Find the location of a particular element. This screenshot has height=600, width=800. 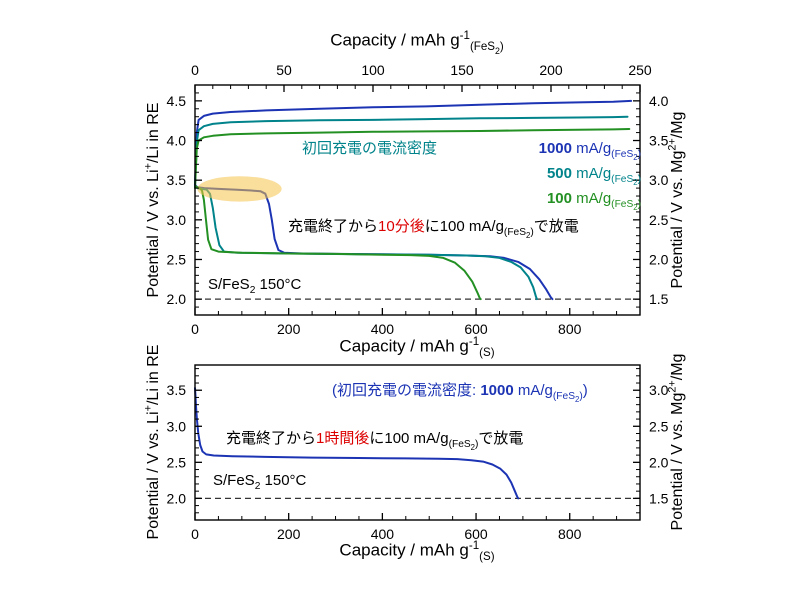

top-chart-sample-label: S/FeS2 150°C is located at coordinates (255, 286).